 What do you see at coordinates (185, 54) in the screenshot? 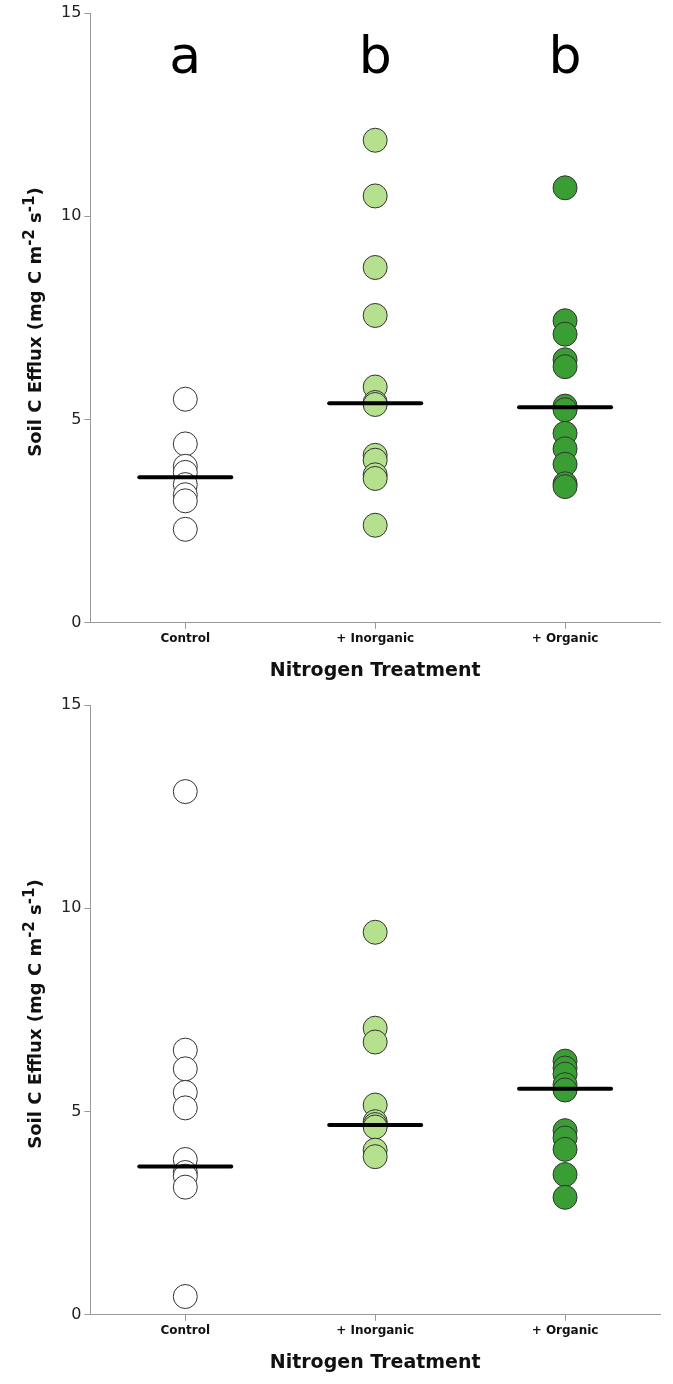
I see `annotation: a` at bounding box center [185, 54].